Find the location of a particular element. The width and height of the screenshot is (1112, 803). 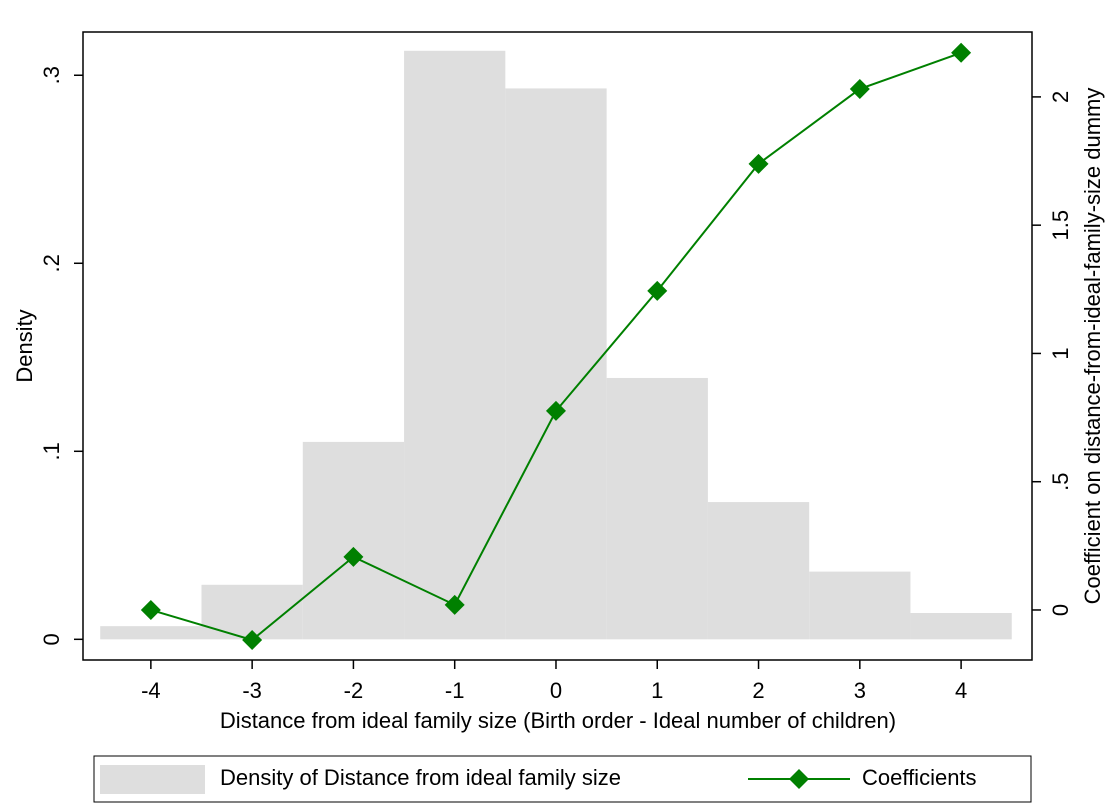

x-tick-label: 2 is located at coordinates (758, 690).